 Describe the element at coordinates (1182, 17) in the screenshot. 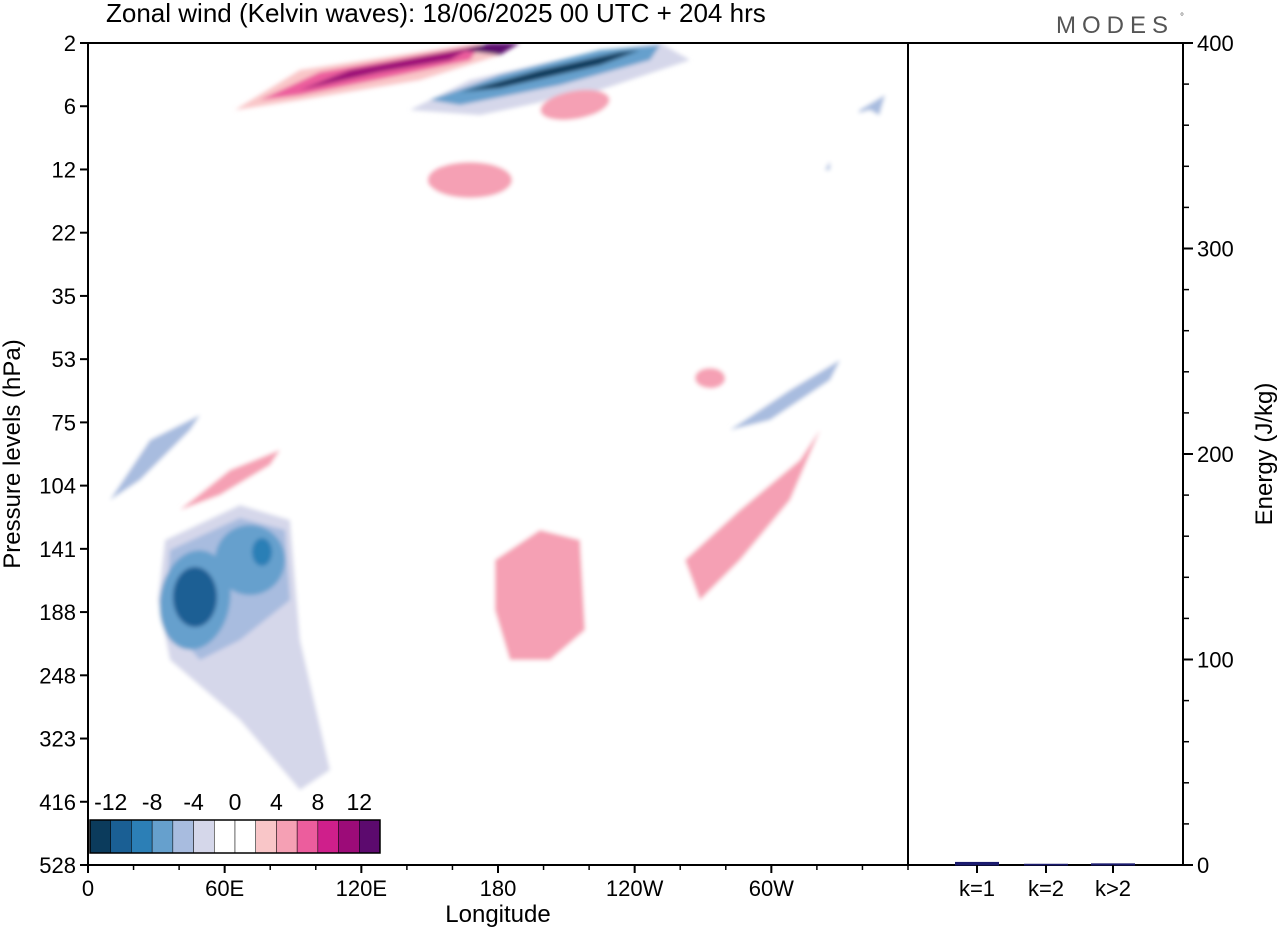

I see `brand-logo-mark: °` at that location.